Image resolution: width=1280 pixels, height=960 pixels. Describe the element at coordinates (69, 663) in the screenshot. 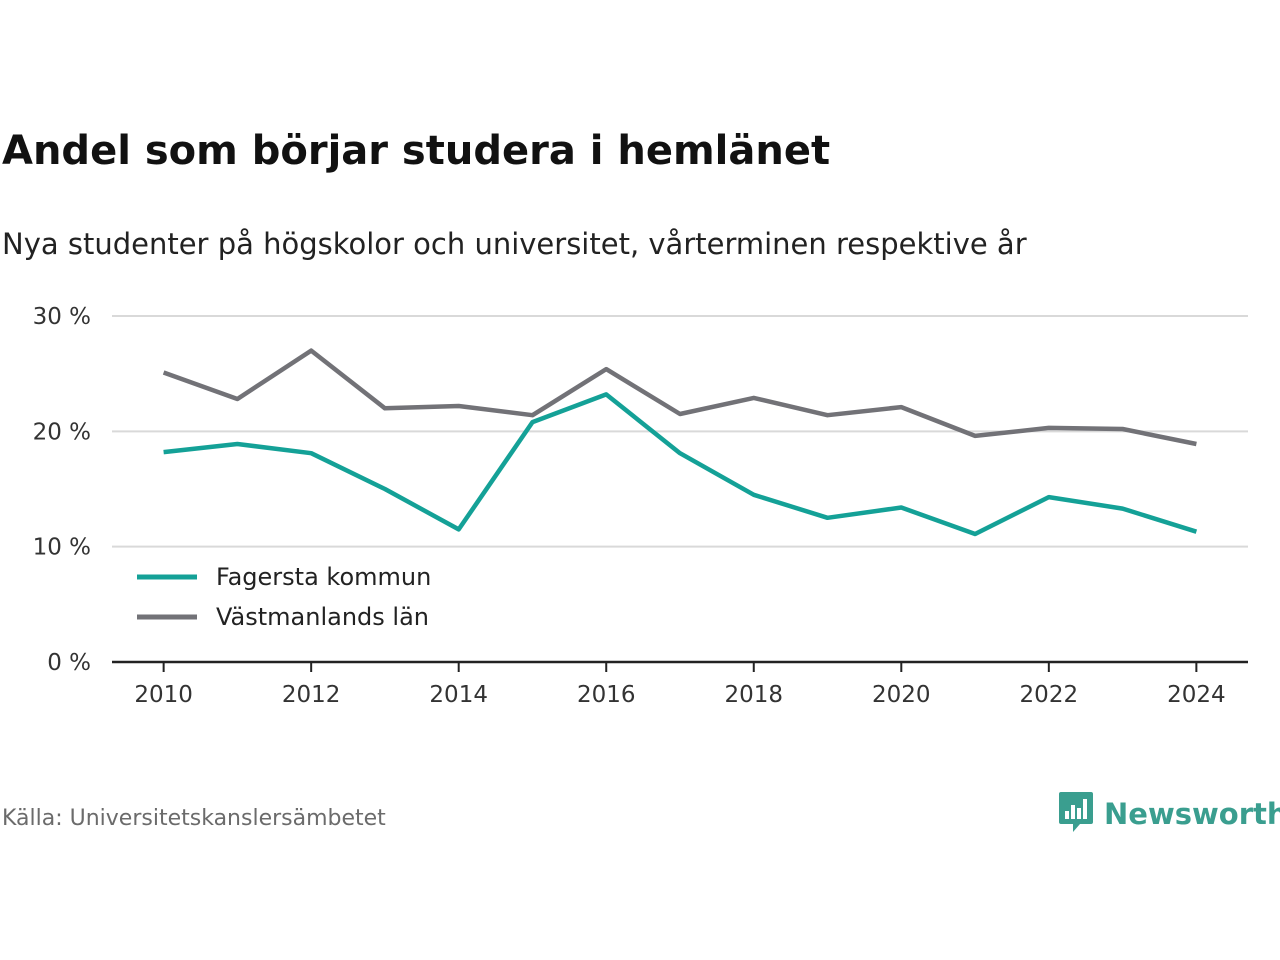

I see `y-tick-label-0: 0 %` at that location.